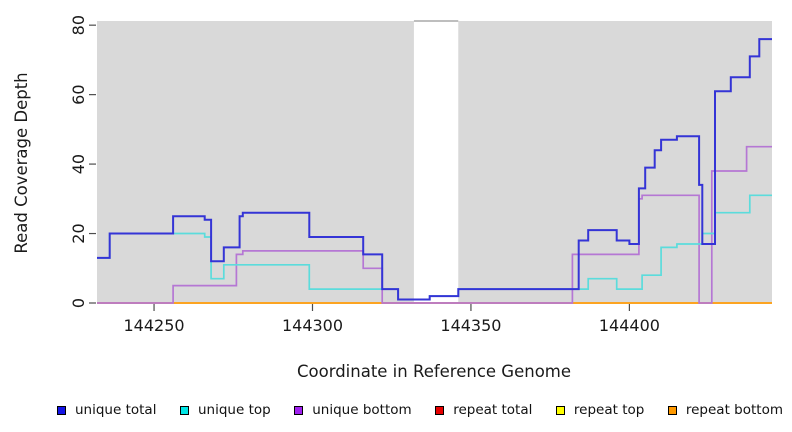 The image size is (792, 432). Describe the element at coordinates (21, 162) in the screenshot. I see `y-axis-label: Read Coverage Depth` at that location.